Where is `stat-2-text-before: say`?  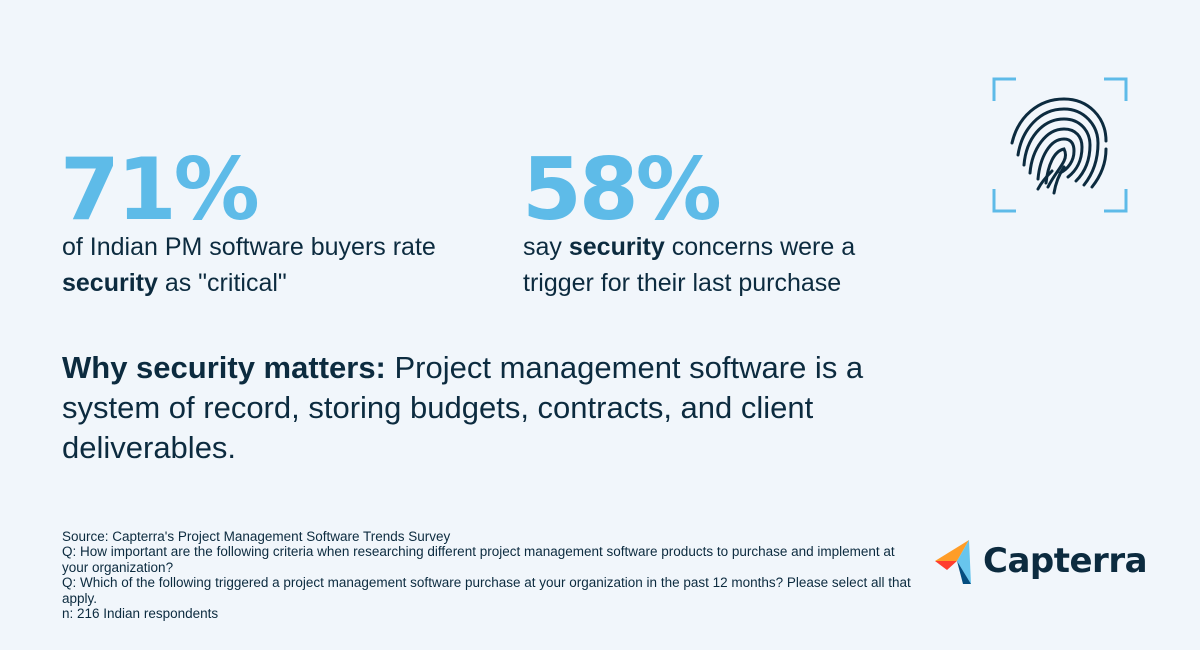
stat-2-text-before: say is located at coordinates (546, 247).